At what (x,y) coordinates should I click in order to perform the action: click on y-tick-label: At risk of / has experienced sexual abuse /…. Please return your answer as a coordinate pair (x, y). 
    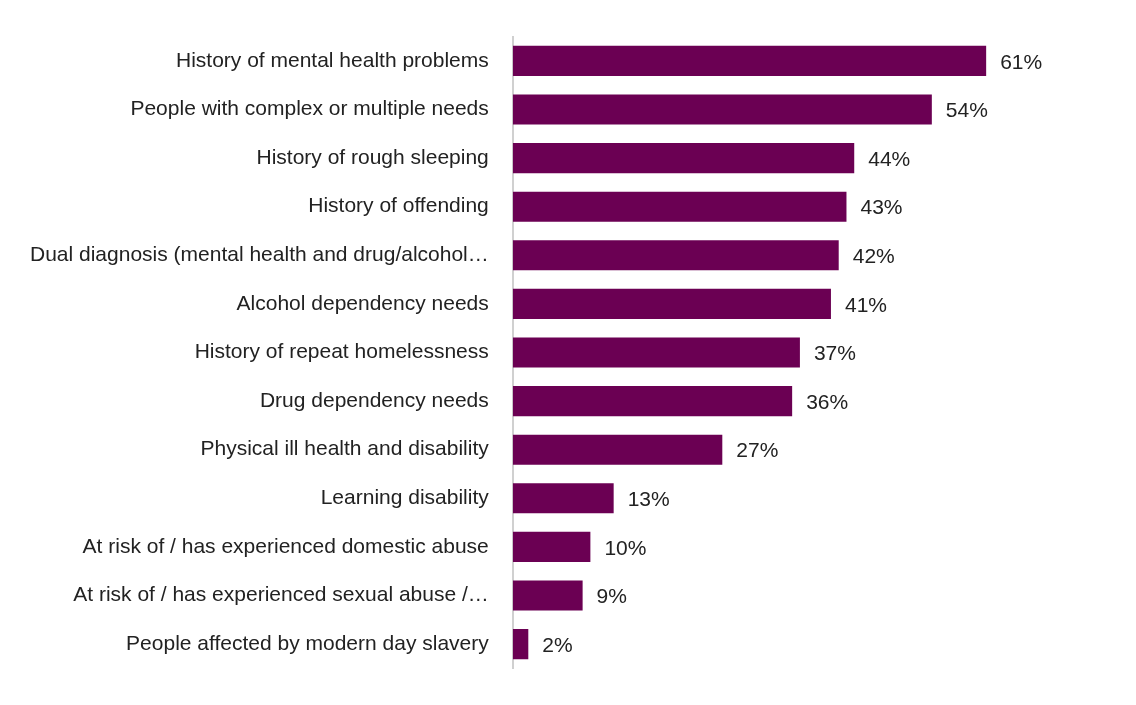
    Looking at the image, I should click on (281, 594).